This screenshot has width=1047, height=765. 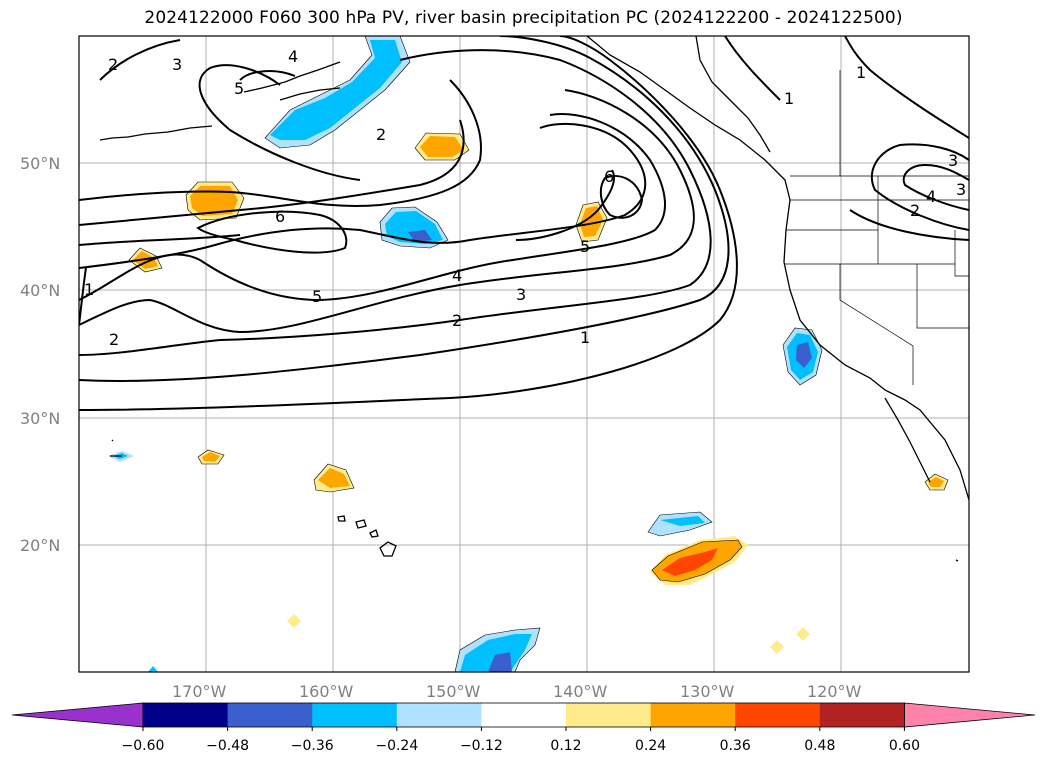 What do you see at coordinates (396, 746) in the screenshot?
I see `colorbar-tick-label: −0.24` at bounding box center [396, 746].